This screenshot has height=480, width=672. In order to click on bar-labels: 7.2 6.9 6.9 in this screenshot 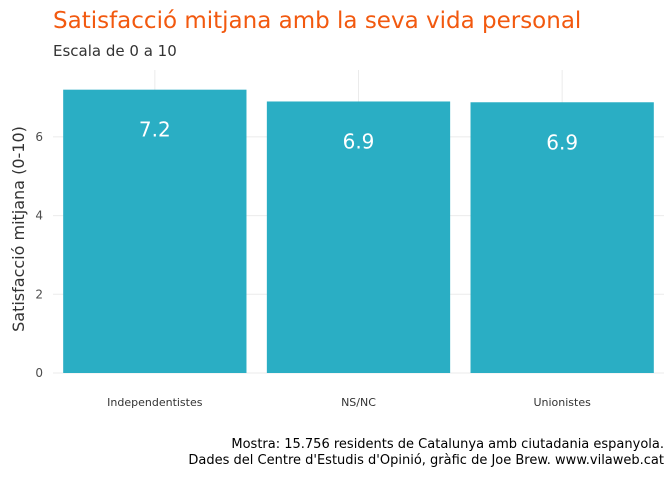, I will do `click(358, 136)`.